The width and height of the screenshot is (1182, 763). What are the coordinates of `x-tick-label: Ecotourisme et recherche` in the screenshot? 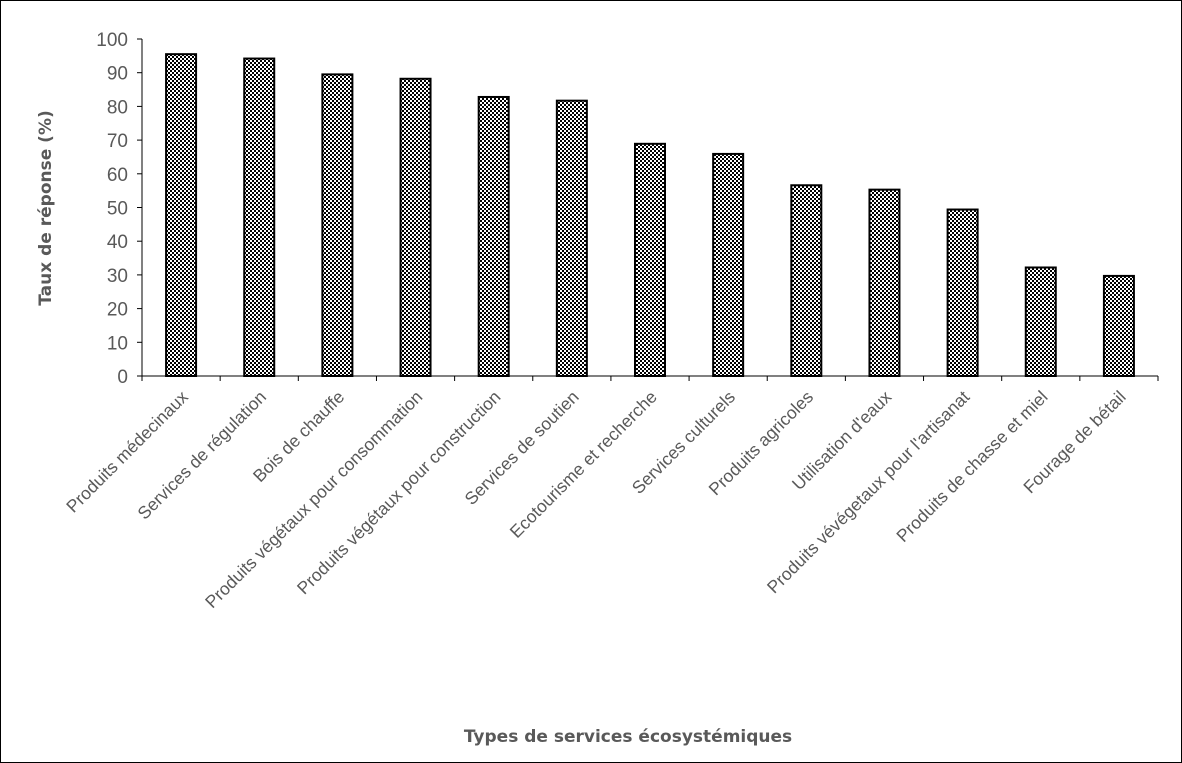 It's located at (583, 464).